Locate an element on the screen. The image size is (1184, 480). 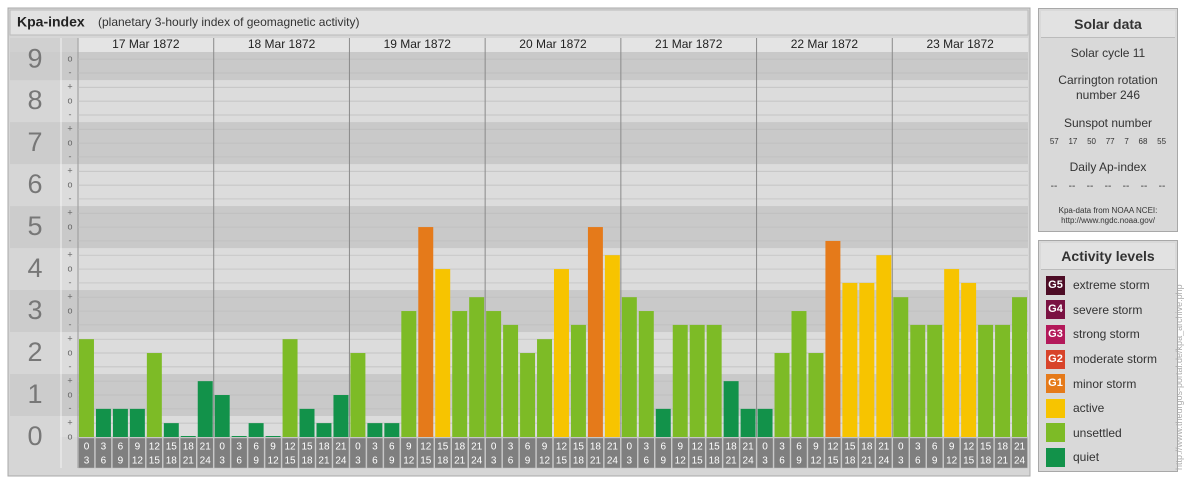
legend-item: G5 extreme storm is located at coordinates (1108, 285).